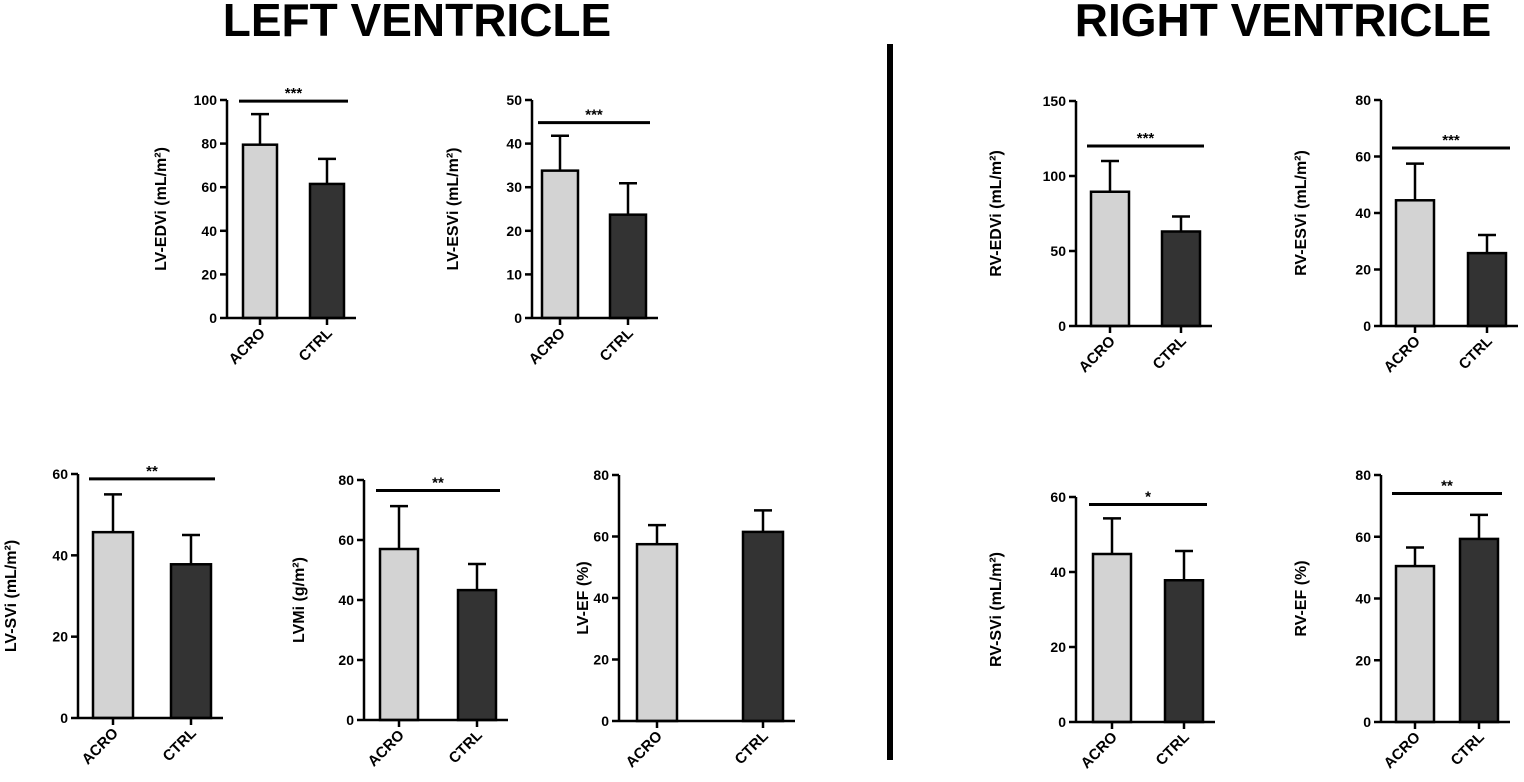 The image size is (1524, 782). I want to click on chart-8: ACRO CTRL 0 20 40 60 RV-SVi (mL/m²) *, so click(1101, 630).